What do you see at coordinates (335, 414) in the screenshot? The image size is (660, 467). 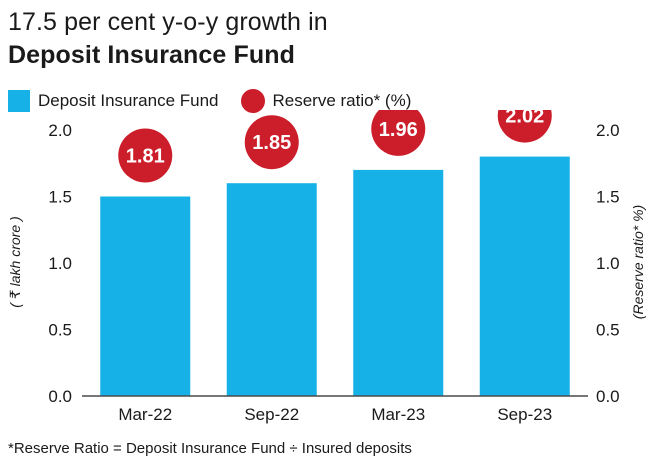 I see `x-axis: Mar-22 Sep-22 Mar-23 Sep-23` at bounding box center [335, 414].